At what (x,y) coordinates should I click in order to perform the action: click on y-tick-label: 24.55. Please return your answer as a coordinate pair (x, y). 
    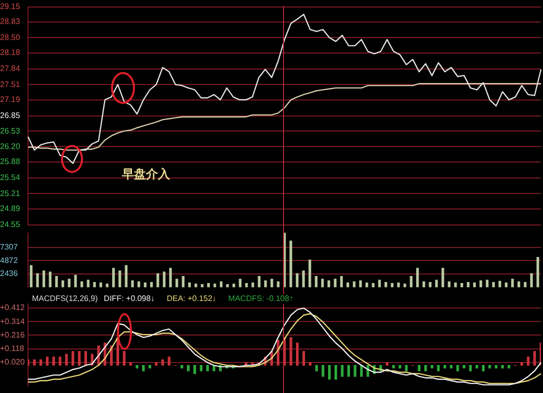
    Looking at the image, I should click on (10, 225).